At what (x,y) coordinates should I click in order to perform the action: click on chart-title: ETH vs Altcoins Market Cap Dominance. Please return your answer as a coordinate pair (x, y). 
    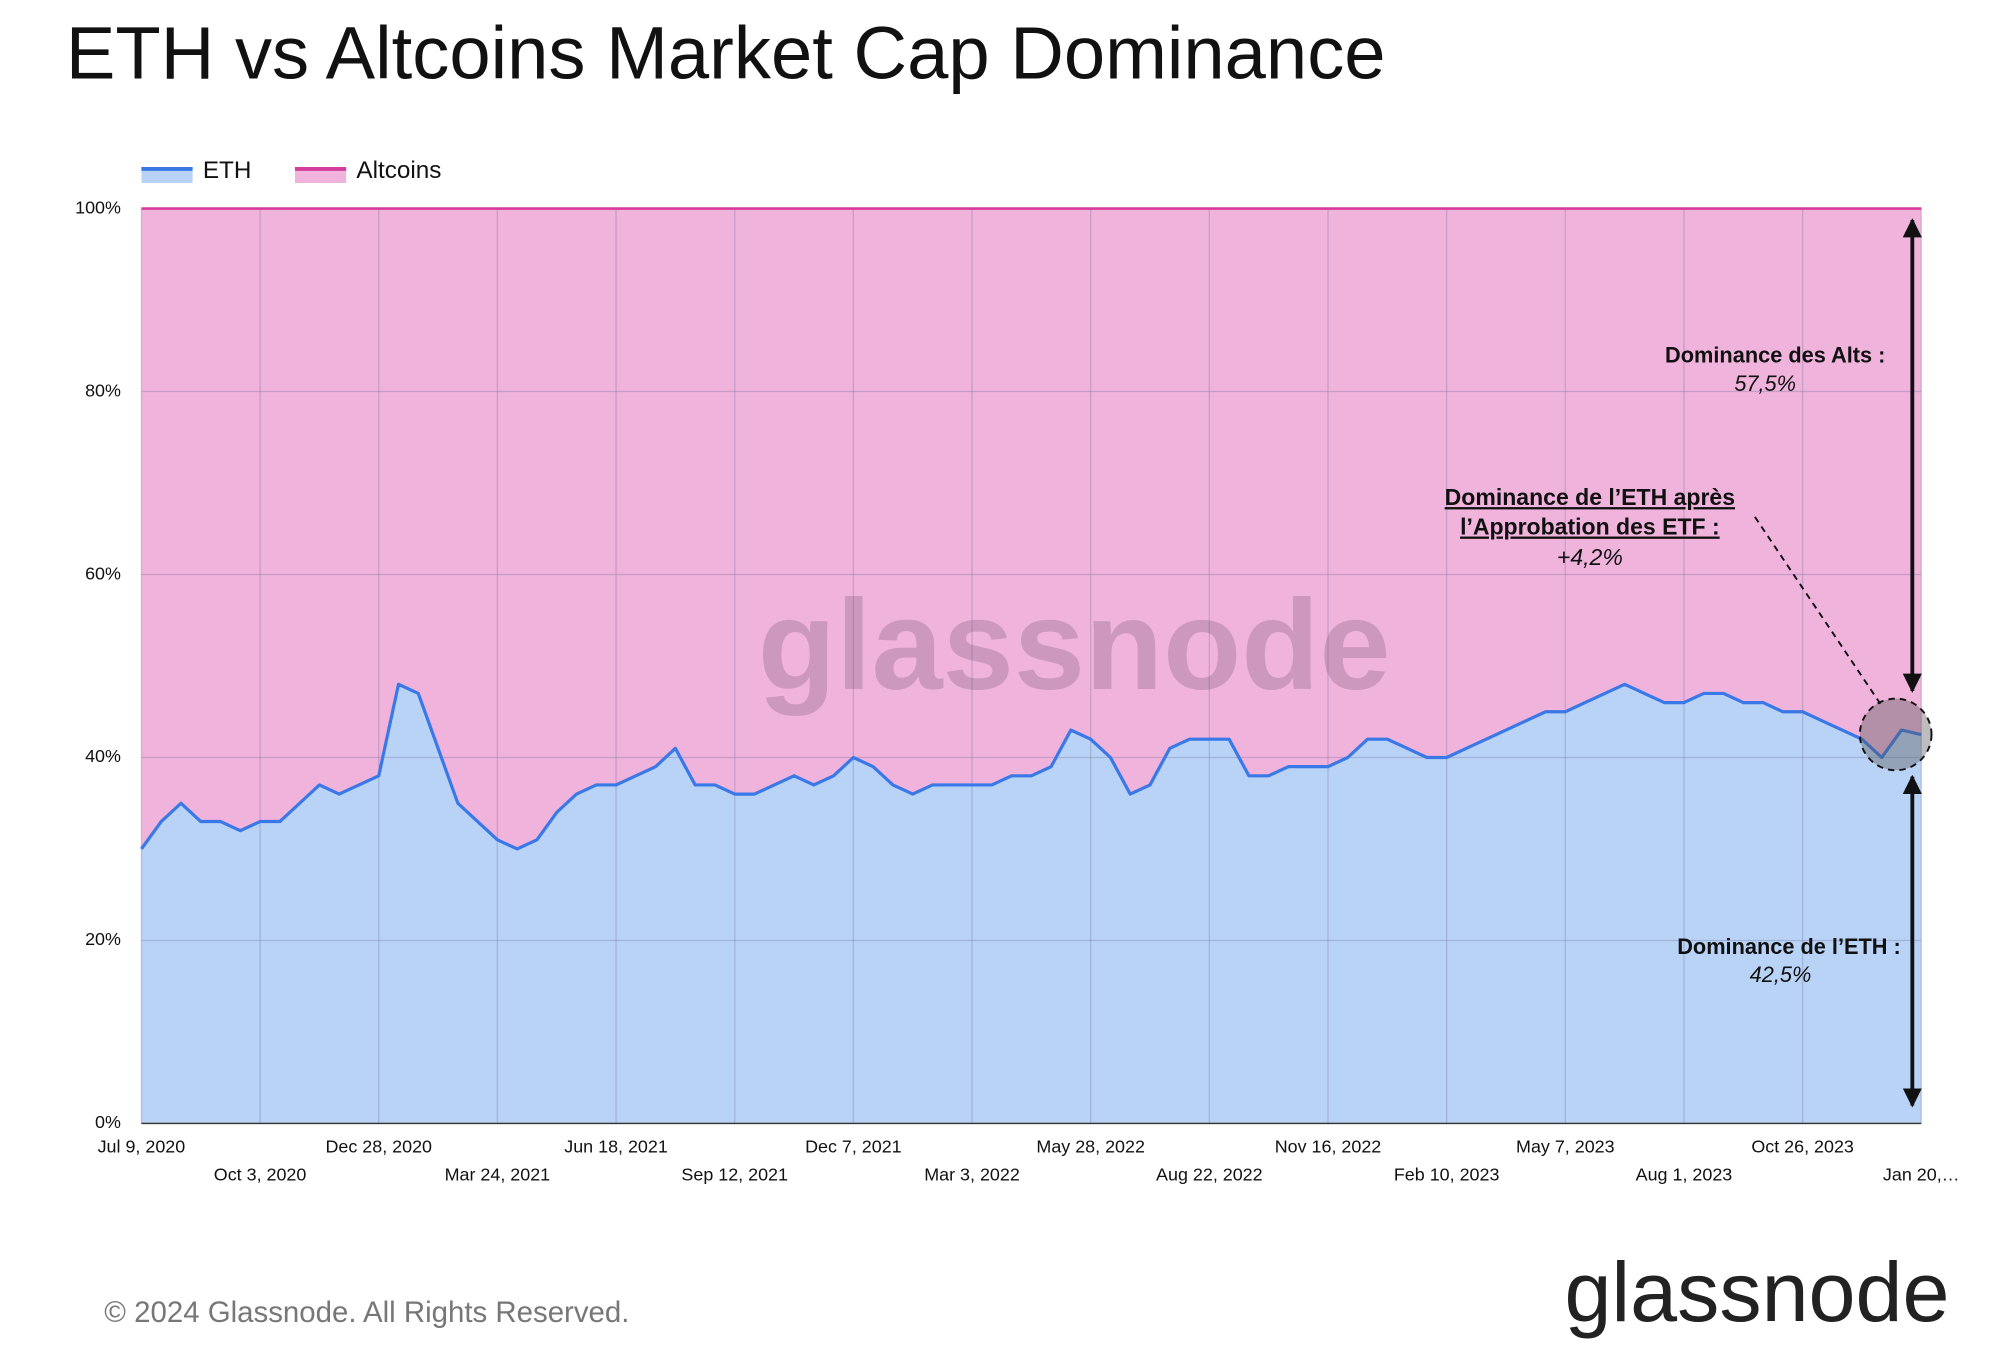
    Looking at the image, I should click on (726, 52).